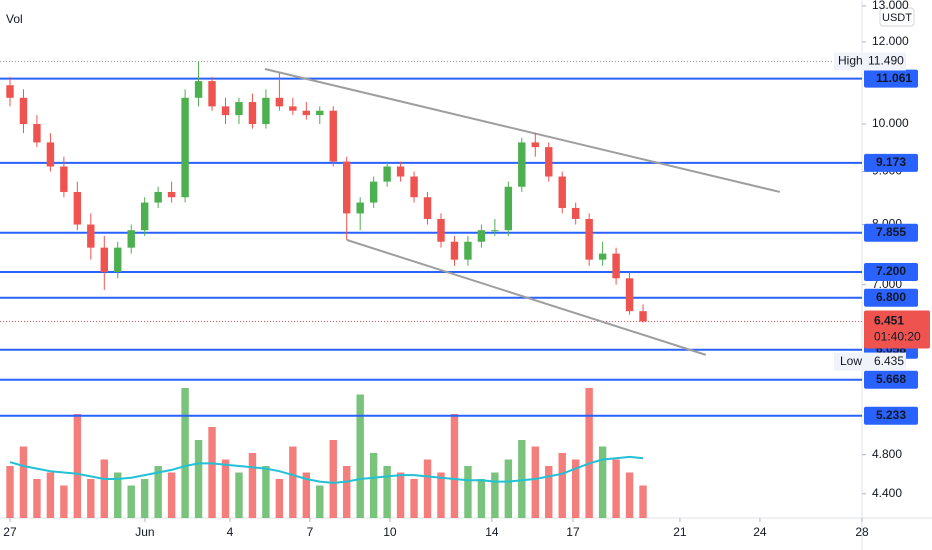 The image size is (932, 550). Describe the element at coordinates (230, 532) in the screenshot. I see `x-tick-label: 4` at that location.